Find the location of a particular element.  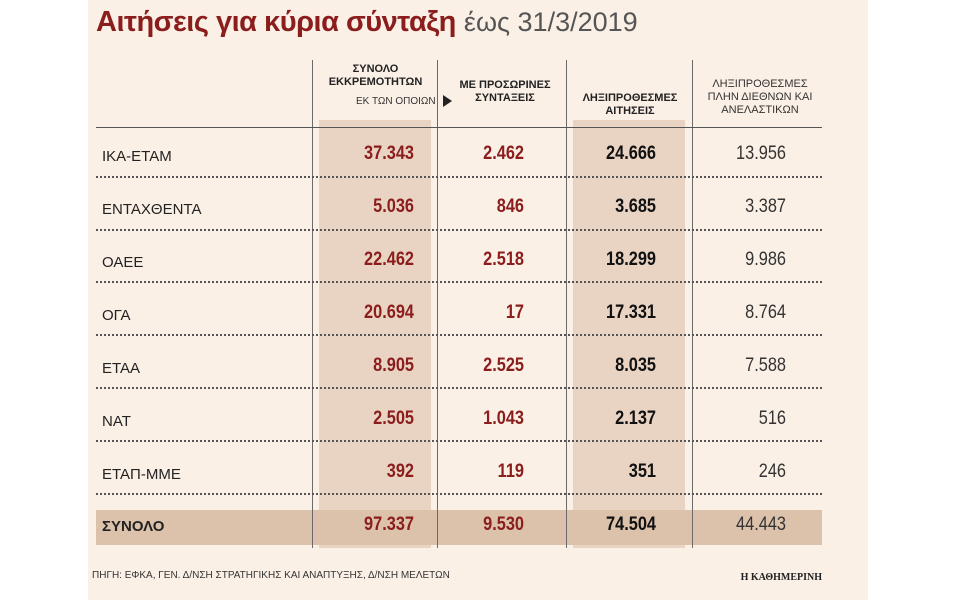

cell-total-pending: 2.505 is located at coordinates (393, 418).